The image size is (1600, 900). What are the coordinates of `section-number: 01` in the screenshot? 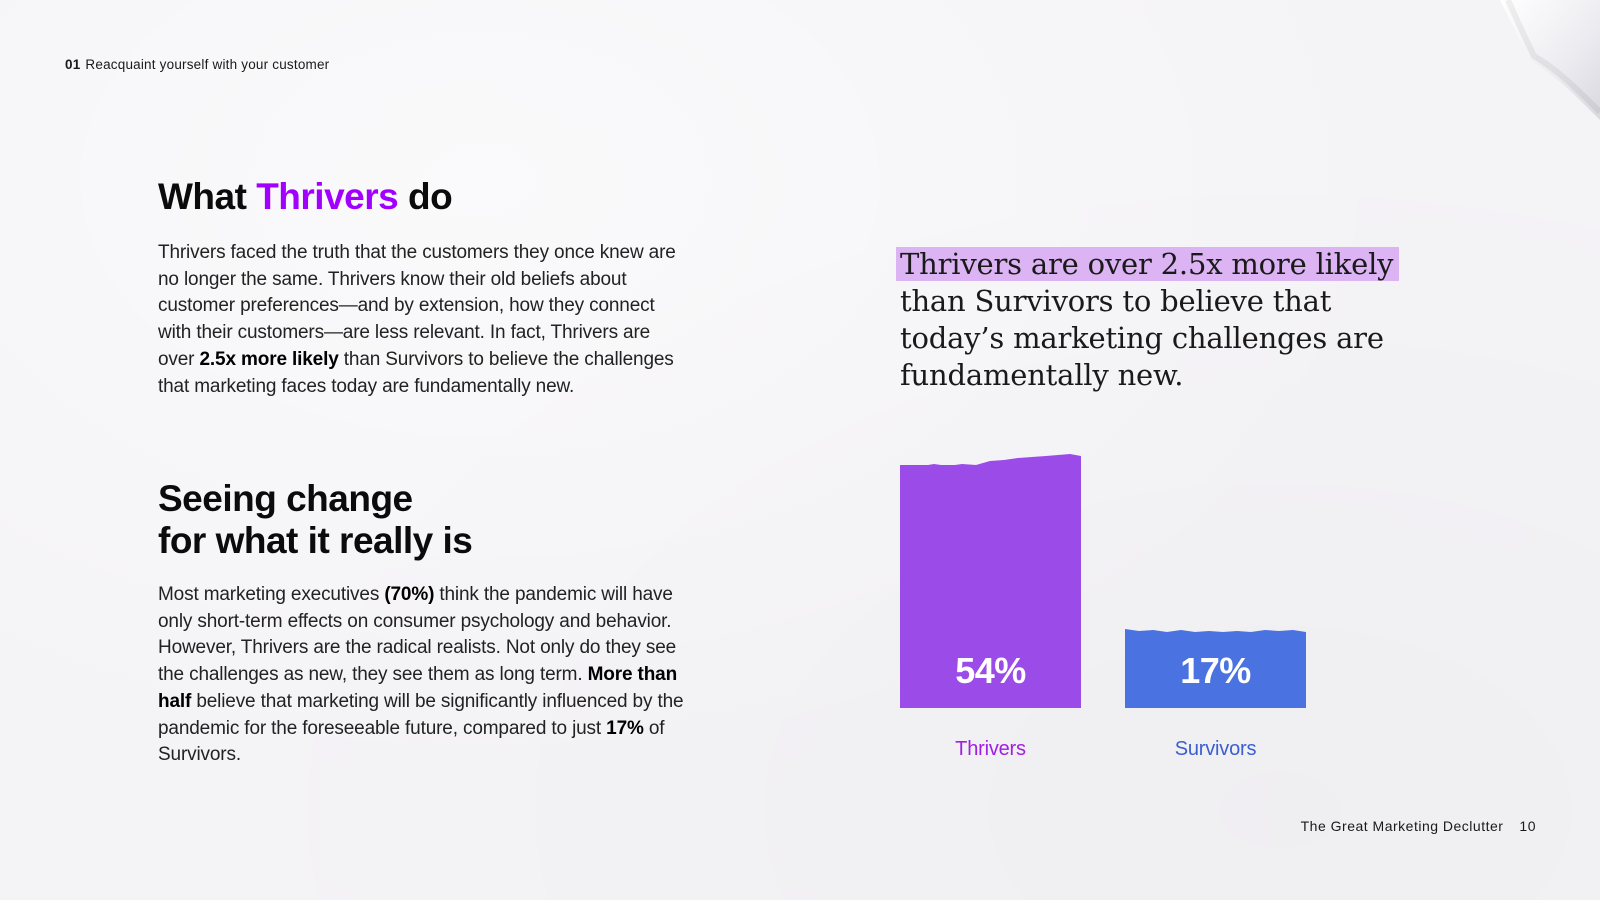 It's located at (73, 64).